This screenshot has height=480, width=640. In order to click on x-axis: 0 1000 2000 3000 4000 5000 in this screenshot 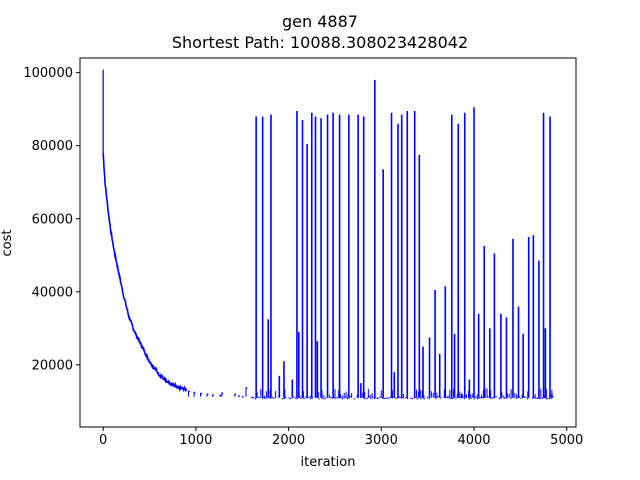, I will do `click(341, 437)`.